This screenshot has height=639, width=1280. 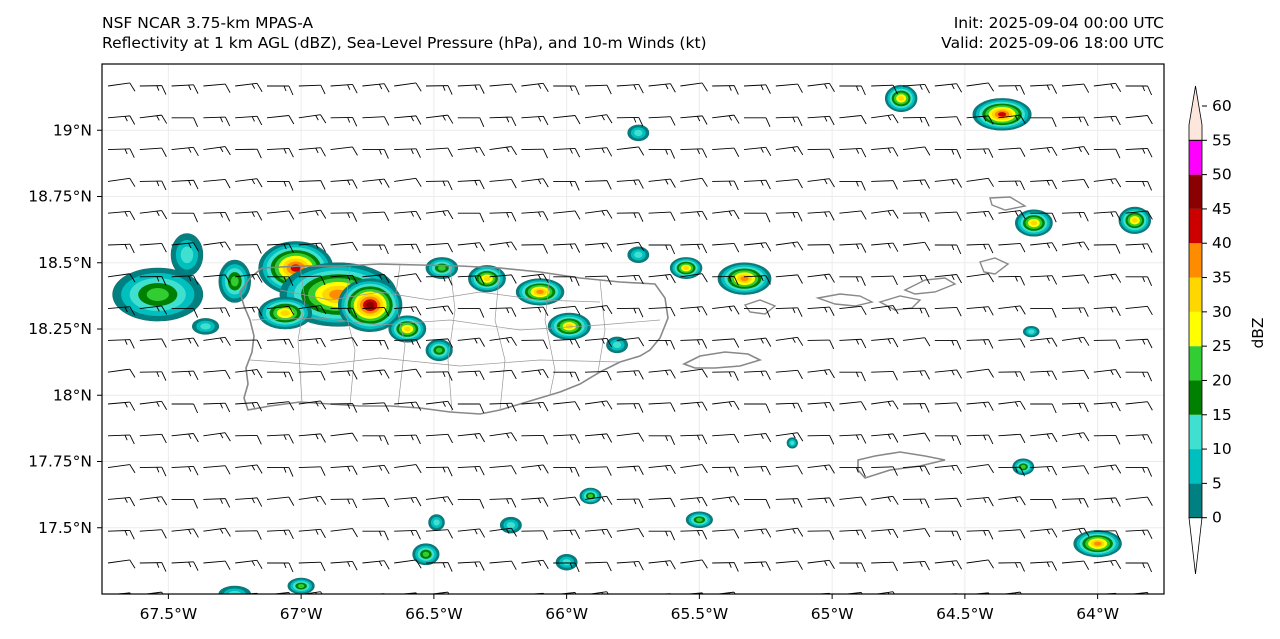 What do you see at coordinates (65, 263) in the screenshot?
I see `lat-tick-label: 18.5°N` at bounding box center [65, 263].